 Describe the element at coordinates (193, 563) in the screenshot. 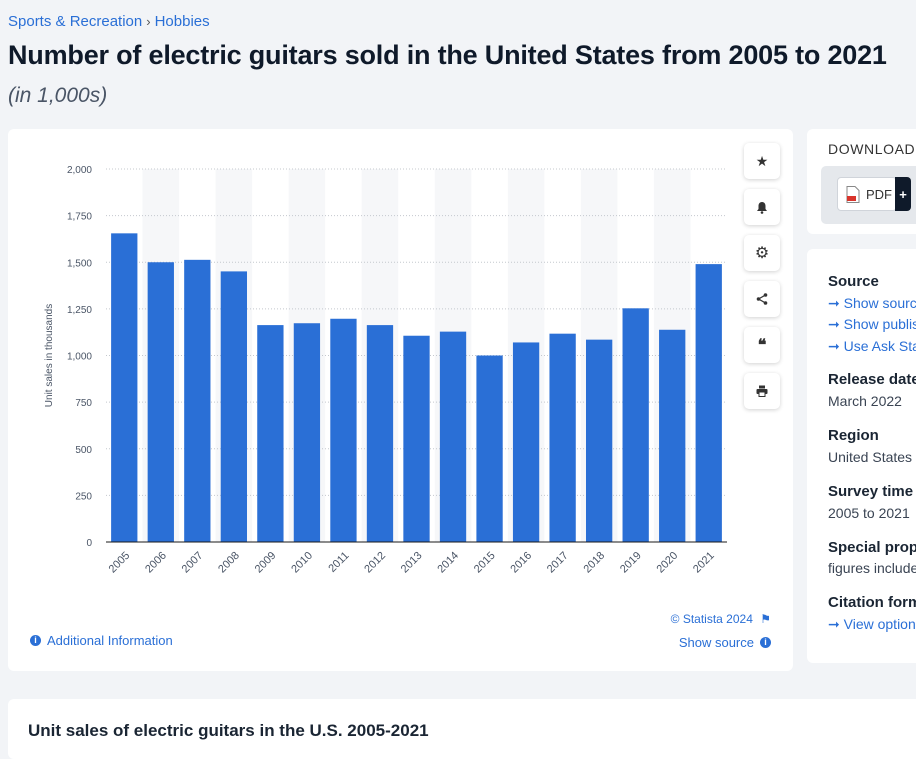

I see `x-tick-label: 2007` at that location.